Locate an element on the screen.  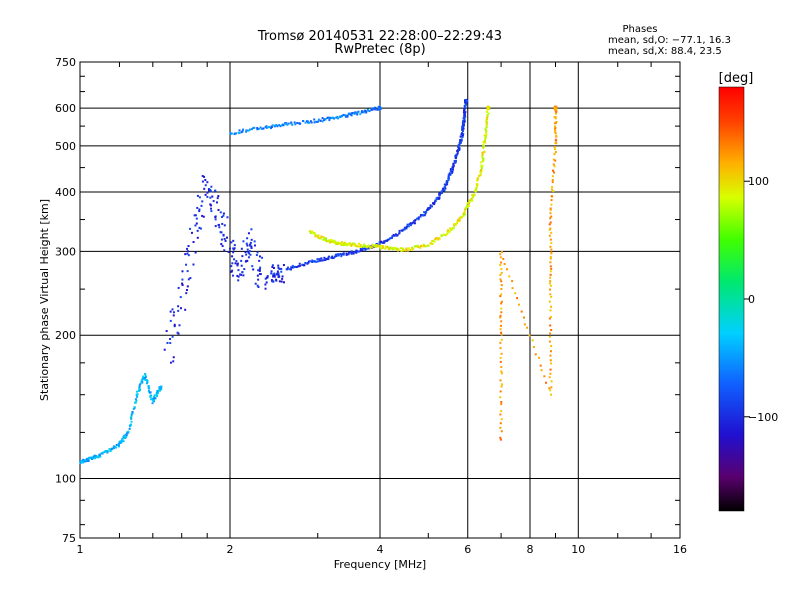
phase-stats-o: mean, sd,O: −77.1, 16.3 is located at coordinates (669, 40).